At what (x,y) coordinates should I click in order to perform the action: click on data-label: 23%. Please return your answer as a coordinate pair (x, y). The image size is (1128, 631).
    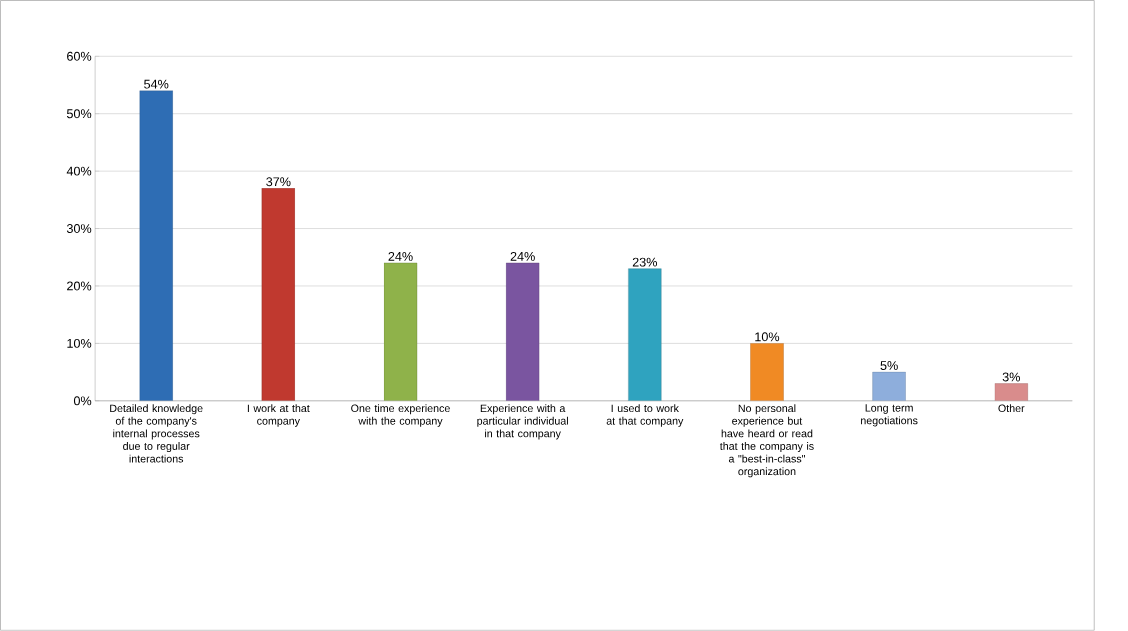
    Looking at the image, I should click on (644, 262).